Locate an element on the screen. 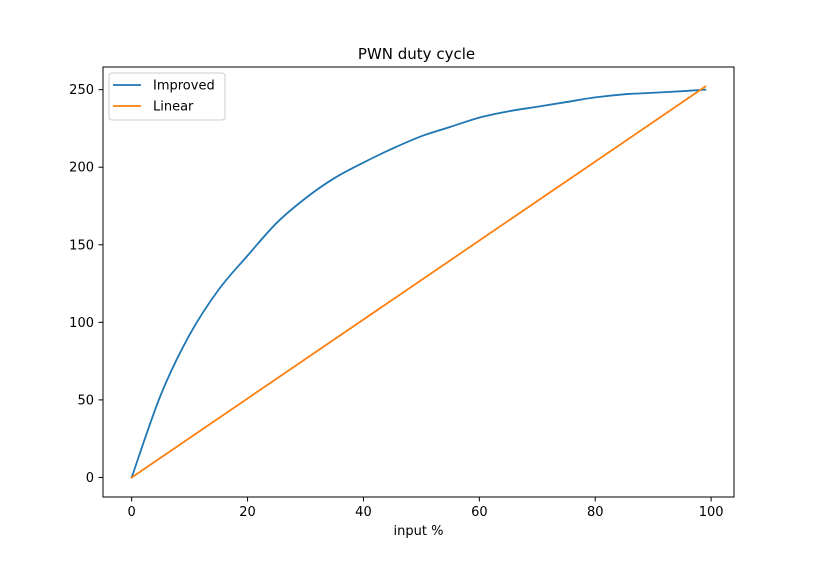  legend: Improved Linear is located at coordinates (167, 96).